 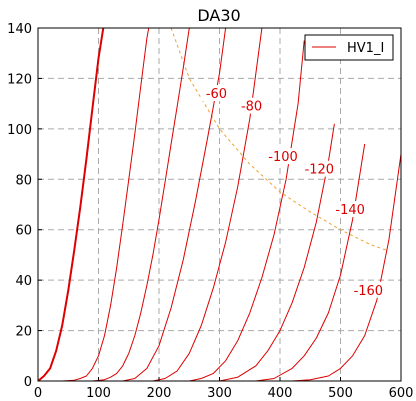 I want to click on curve-label: -100, so click(x=283, y=157).